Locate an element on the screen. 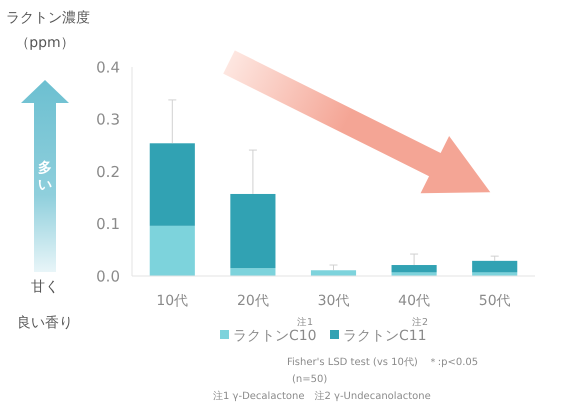 The height and width of the screenshot is (415, 586). y-axis-title: ラクトン濃度（ppm） is located at coordinates (48, 30).